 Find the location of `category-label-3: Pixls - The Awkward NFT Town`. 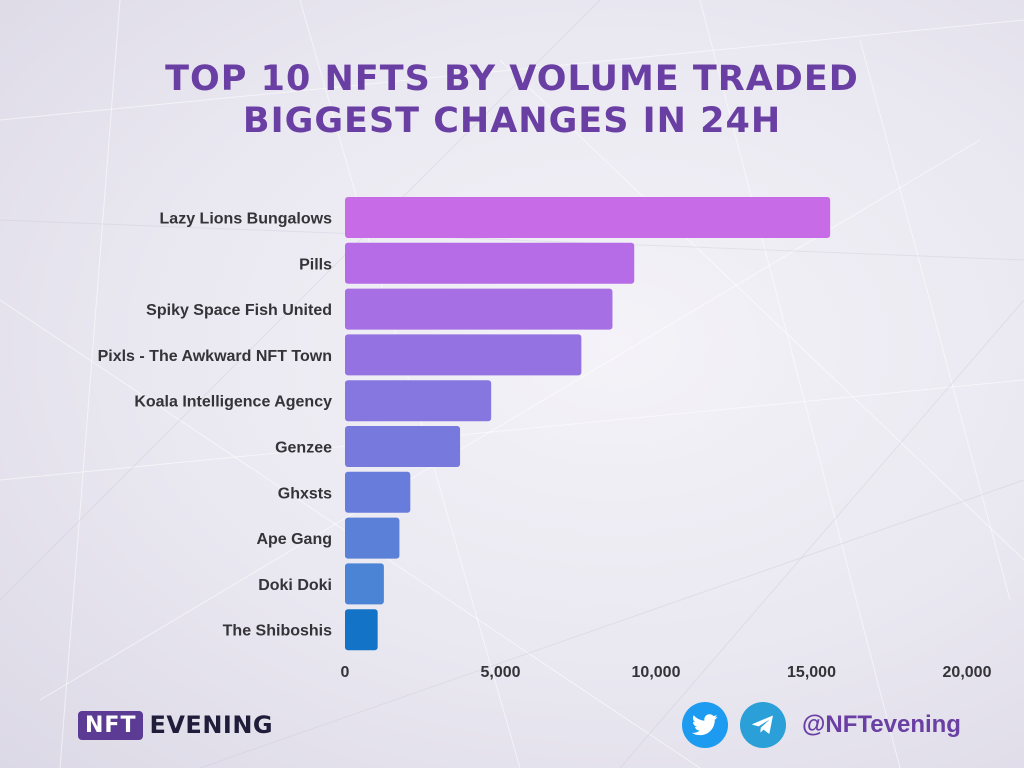

category-label-3: Pixls - The Awkward NFT Town is located at coordinates (215, 356).